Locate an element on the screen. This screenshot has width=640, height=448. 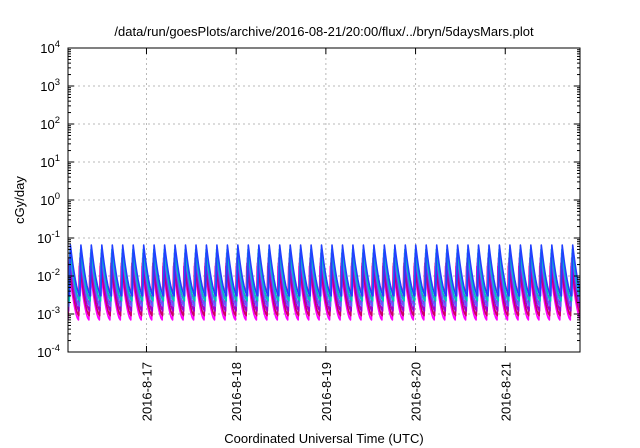
y-tick-label: 10⁻¹ is located at coordinates (48, 237).